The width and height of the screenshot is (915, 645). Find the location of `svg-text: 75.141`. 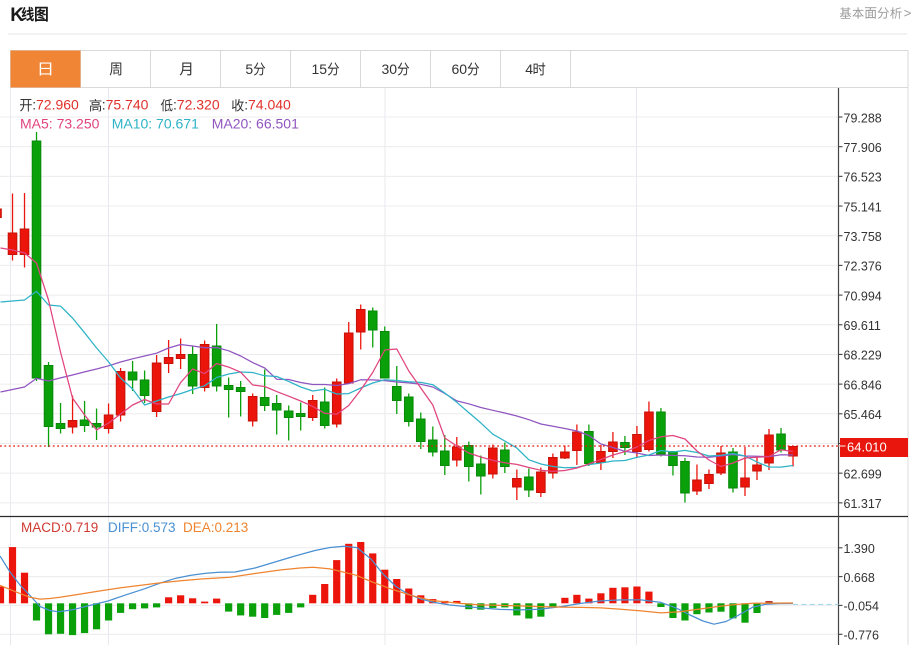

svg-text: 75.141 is located at coordinates (863, 207).